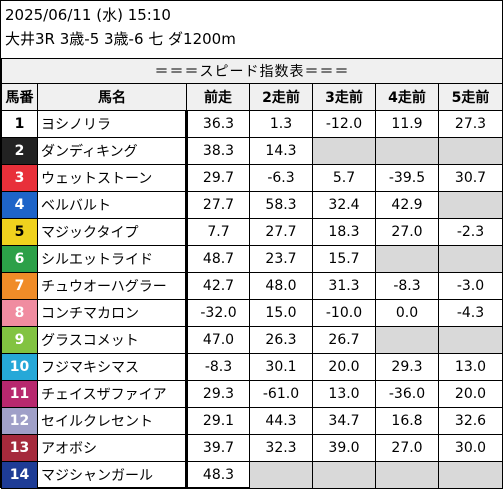  What do you see at coordinates (281, 232) in the screenshot?
I see `speed-index-cell: 27.7` at bounding box center [281, 232].